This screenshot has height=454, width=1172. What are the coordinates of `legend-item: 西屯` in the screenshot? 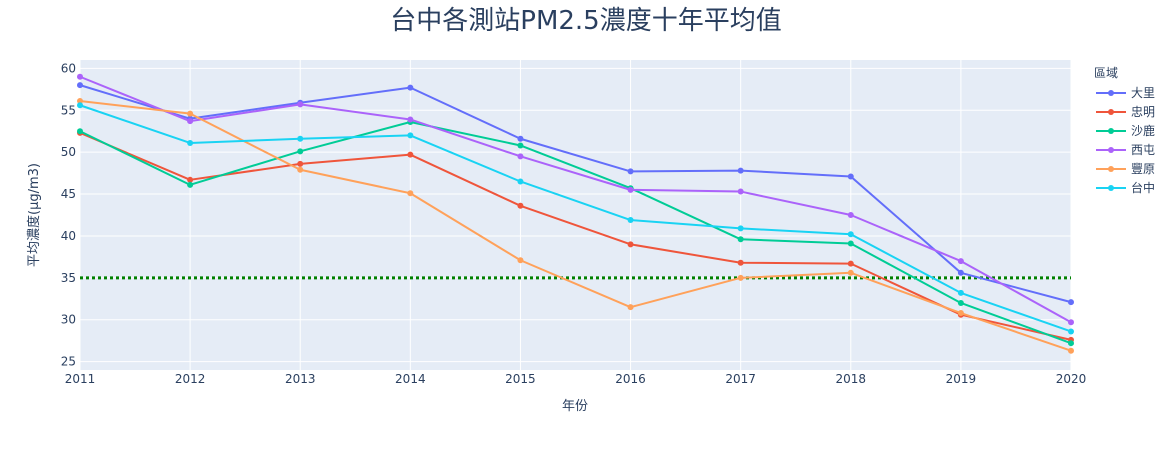 It's located at (1125, 150).